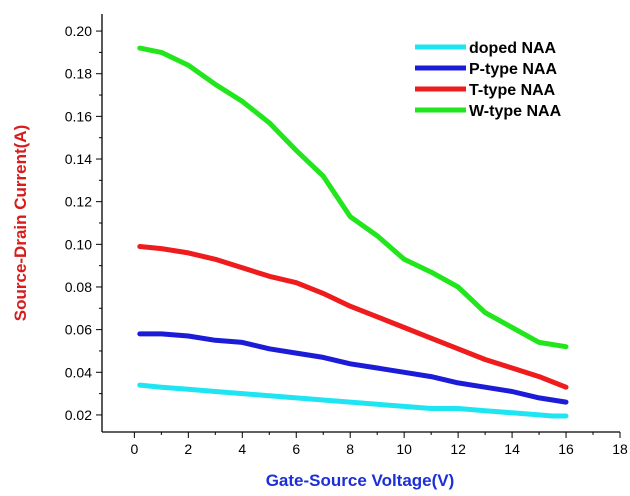 The height and width of the screenshot is (496, 630). I want to click on x-tick-label: 10, so click(404, 449).